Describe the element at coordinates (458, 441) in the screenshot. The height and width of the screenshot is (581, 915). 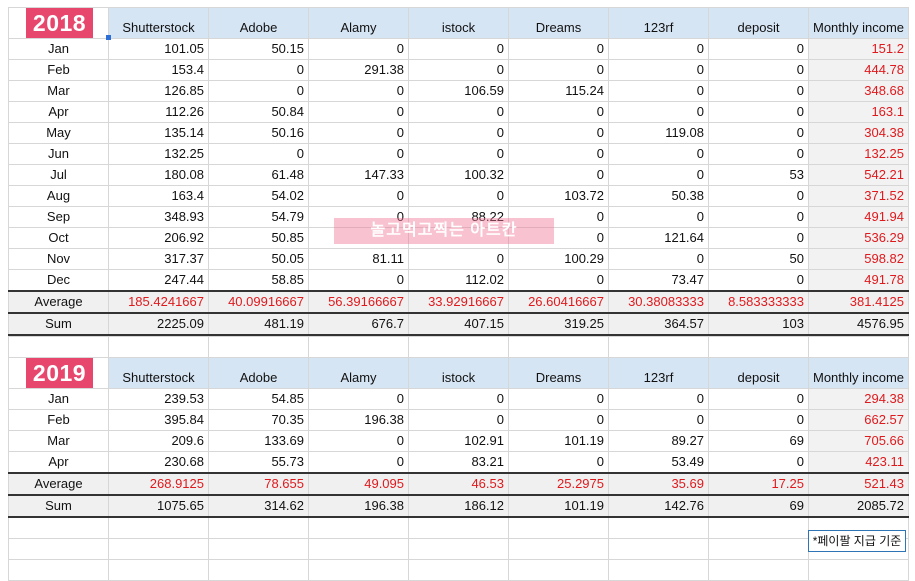
I see `value-cell: 102.91` at that location.